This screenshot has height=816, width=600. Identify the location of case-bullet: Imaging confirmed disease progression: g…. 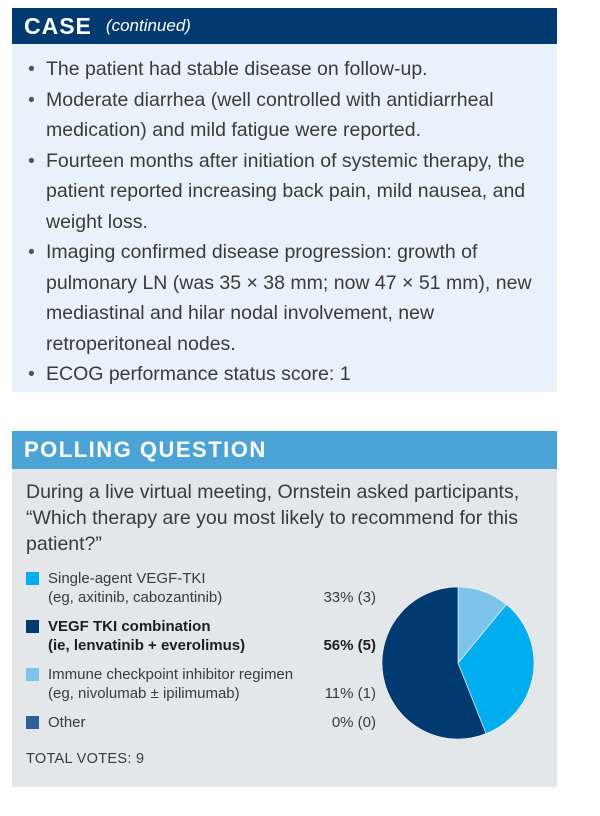
(283, 298).